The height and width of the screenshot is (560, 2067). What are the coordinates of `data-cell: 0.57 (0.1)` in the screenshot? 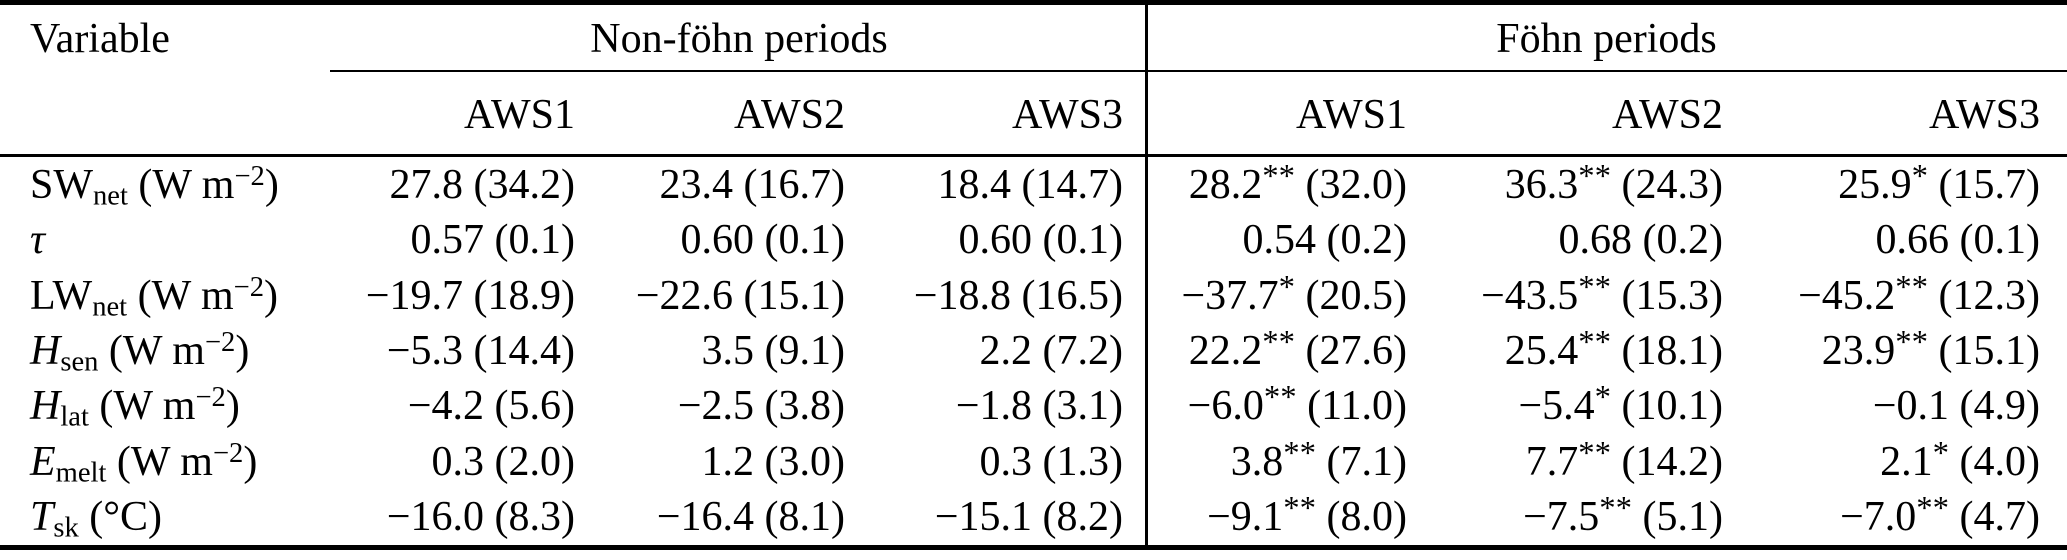 It's located at (492, 240).